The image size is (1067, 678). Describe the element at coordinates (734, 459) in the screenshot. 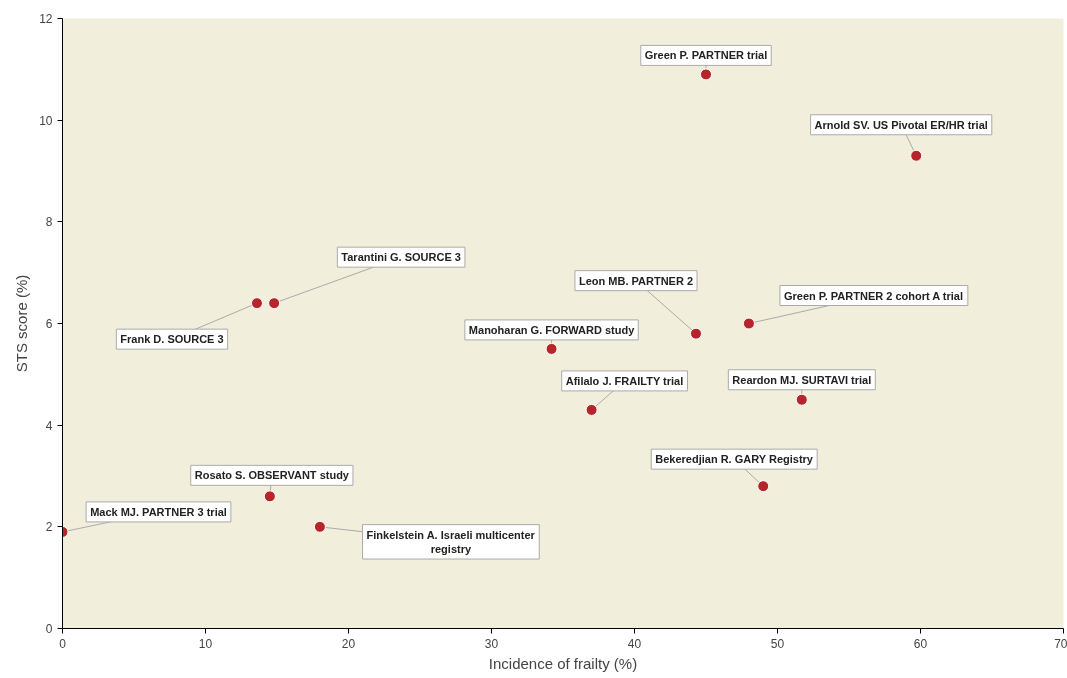

I see `annotation: Bekeredjian R. GARY Registry` at that location.